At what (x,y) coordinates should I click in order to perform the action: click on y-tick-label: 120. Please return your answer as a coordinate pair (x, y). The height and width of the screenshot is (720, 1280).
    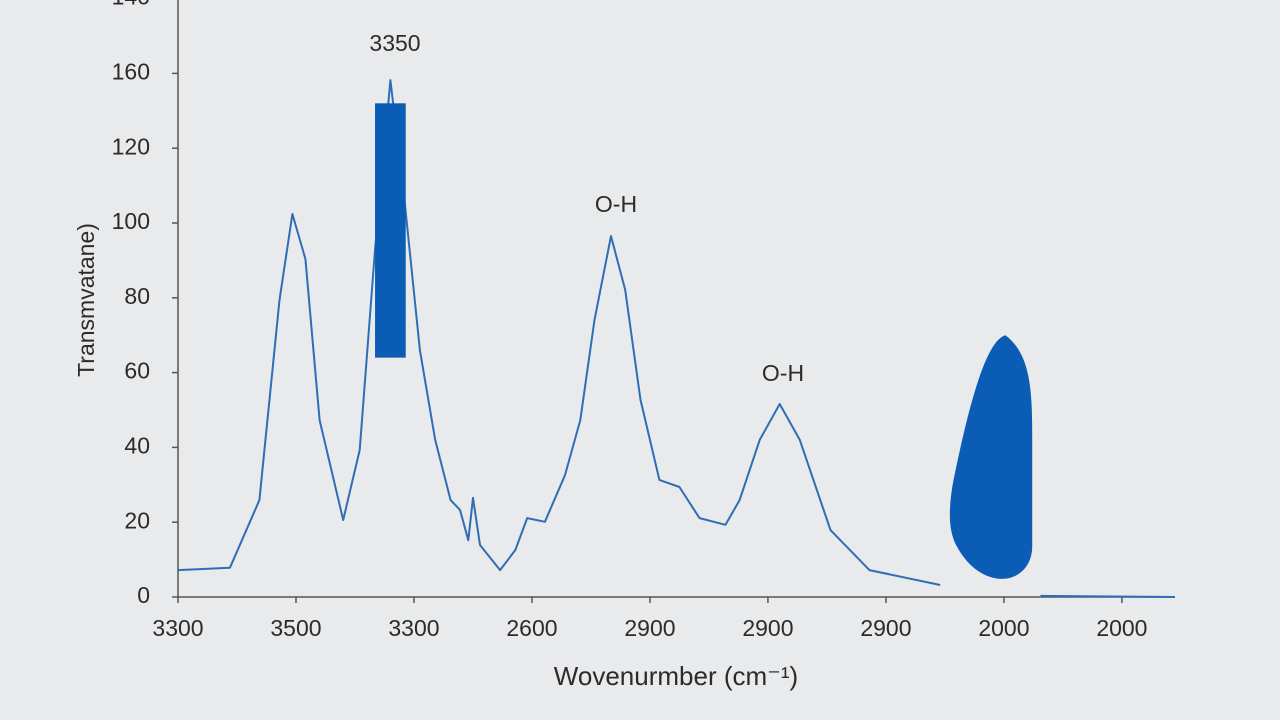
    Looking at the image, I should click on (131, 146).